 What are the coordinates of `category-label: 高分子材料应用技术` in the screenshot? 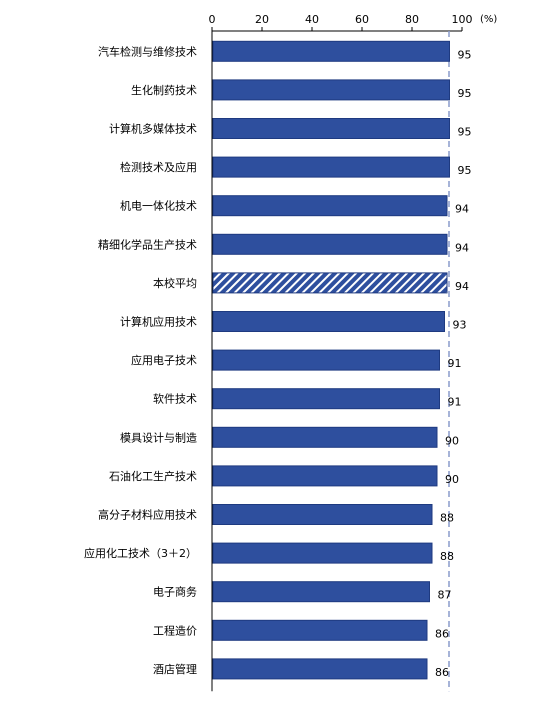 It's located at (147, 515).